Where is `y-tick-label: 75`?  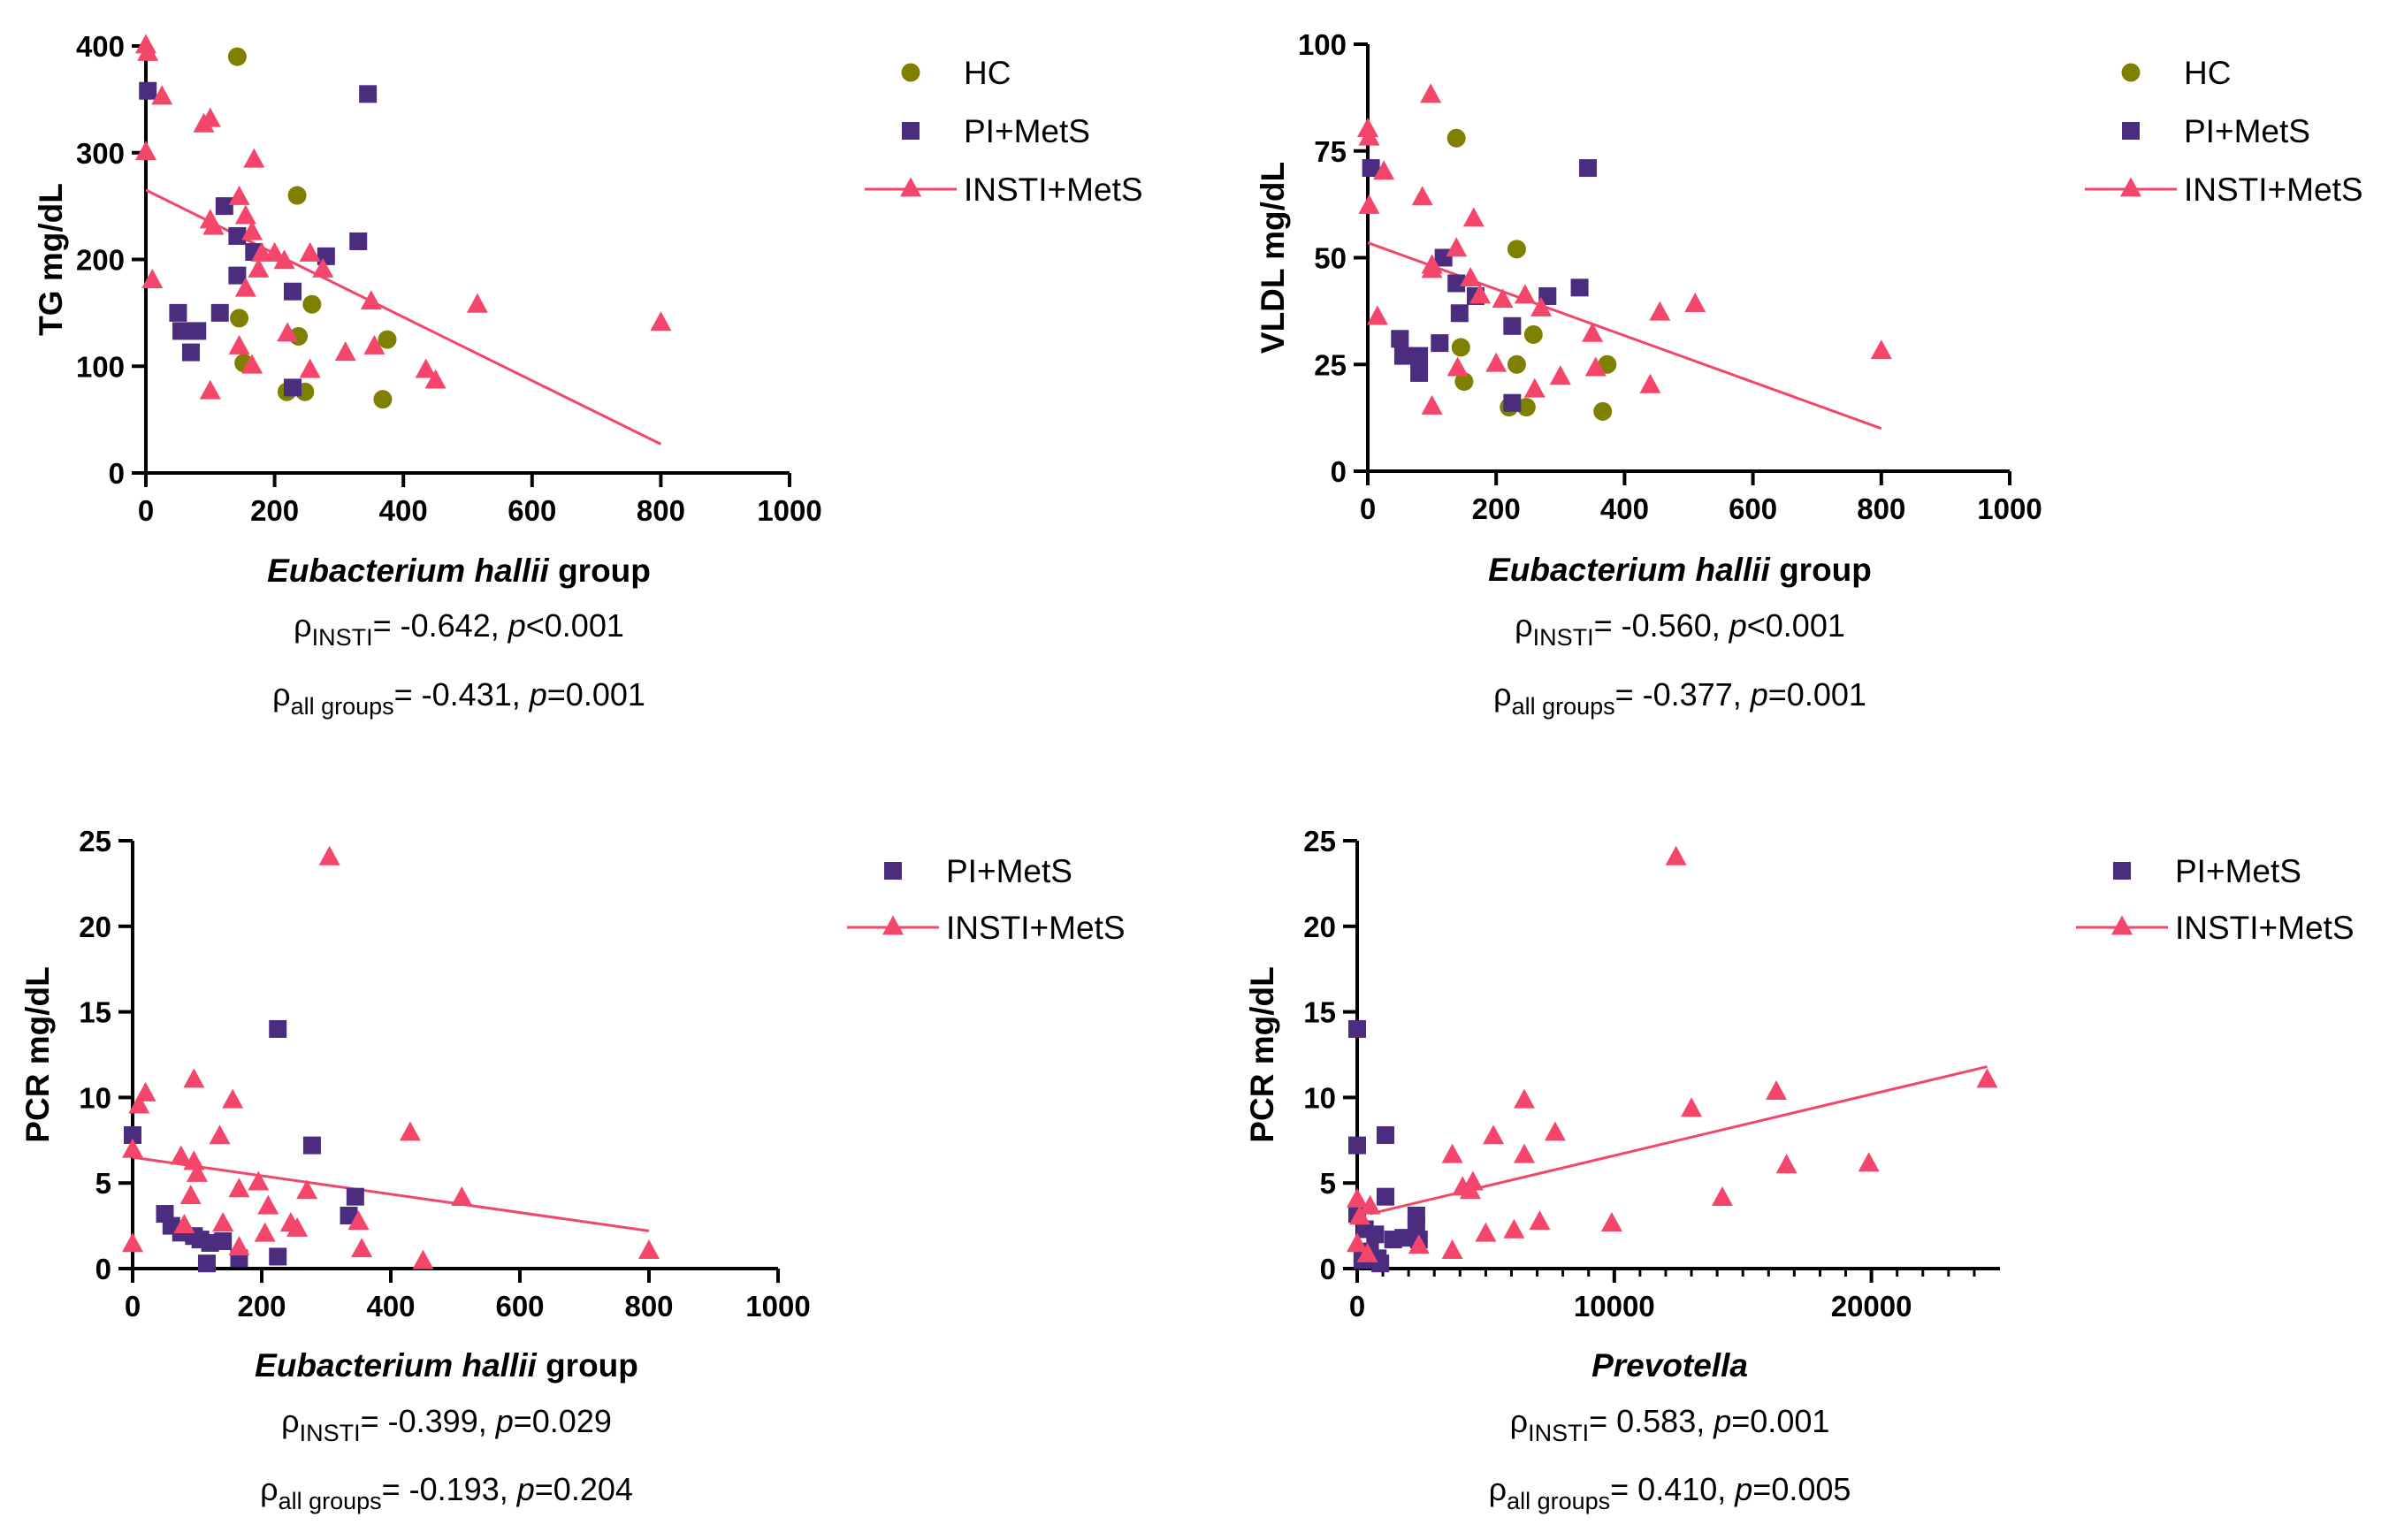 y-tick-label: 75 is located at coordinates (1330, 152).